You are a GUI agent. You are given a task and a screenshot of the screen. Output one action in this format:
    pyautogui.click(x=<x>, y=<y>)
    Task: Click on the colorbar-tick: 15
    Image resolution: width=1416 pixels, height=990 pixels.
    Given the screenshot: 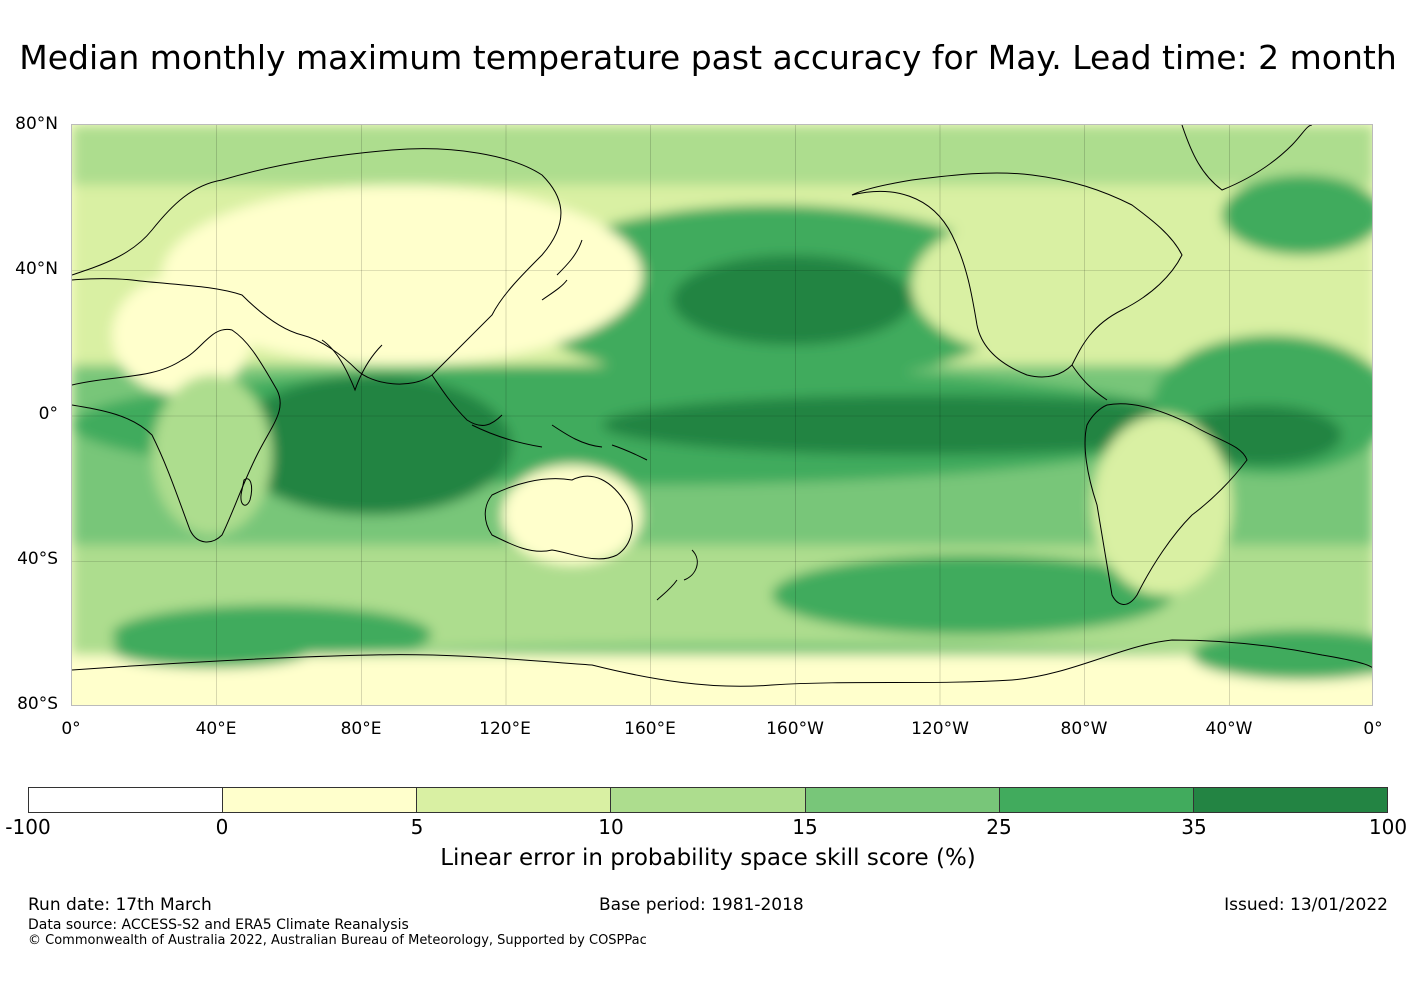 What is the action you would take?
    pyautogui.click(x=805, y=827)
    